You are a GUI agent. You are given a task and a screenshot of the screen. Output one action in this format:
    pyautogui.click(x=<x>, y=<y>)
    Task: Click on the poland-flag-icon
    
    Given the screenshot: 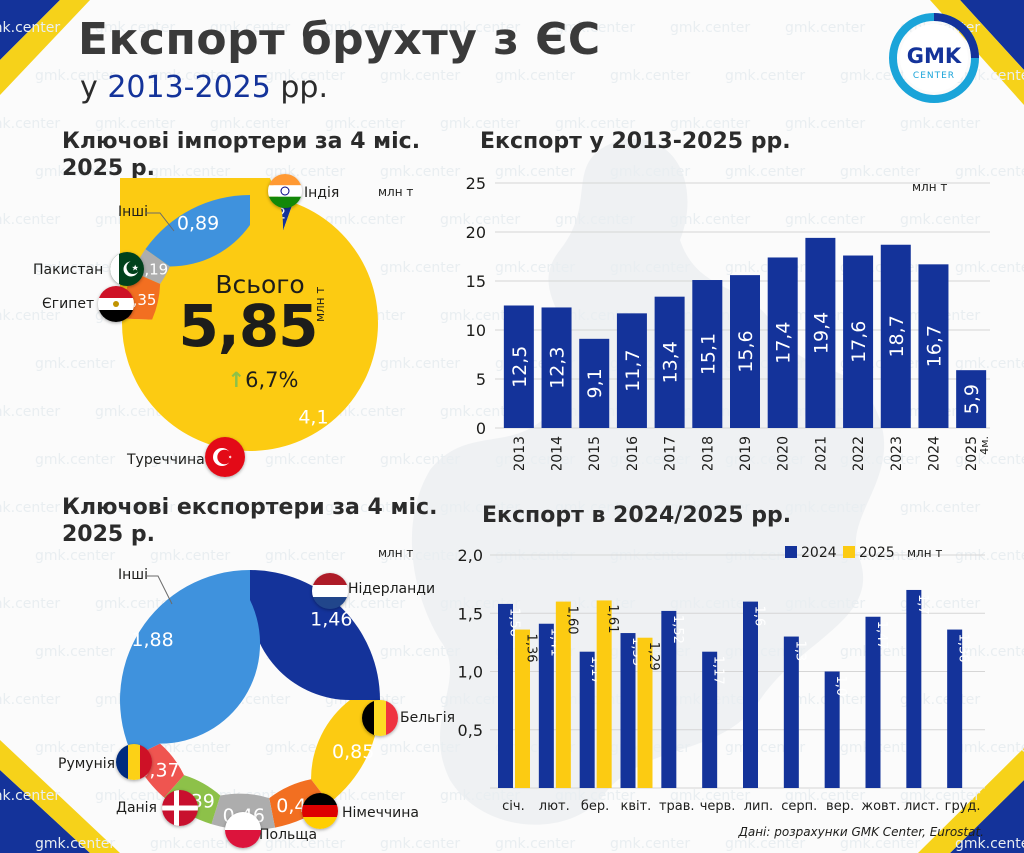 What is the action you would take?
    pyautogui.click(x=243, y=830)
    